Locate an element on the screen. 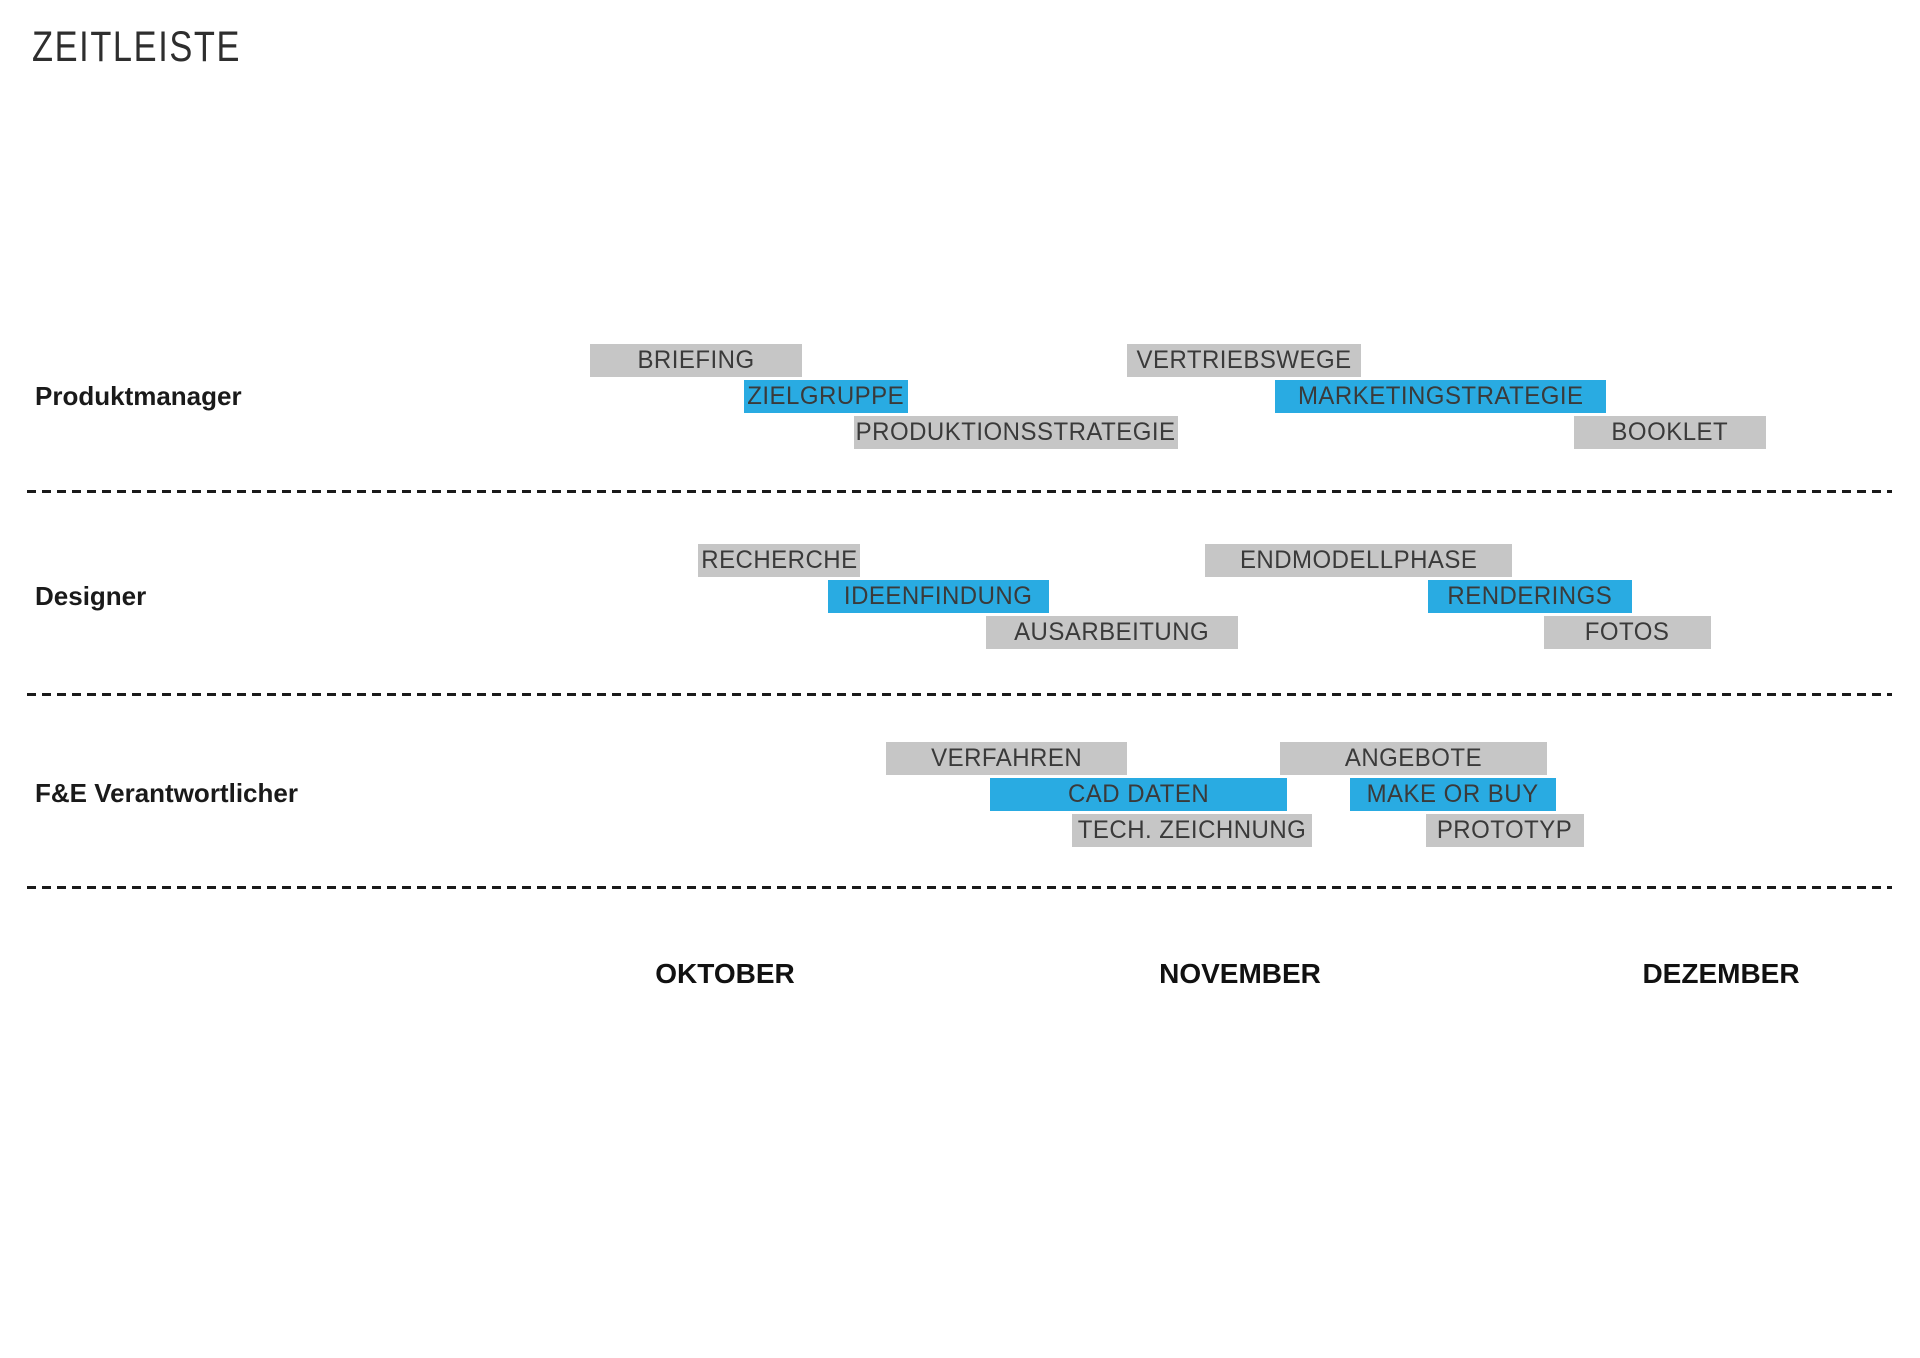  timeline-bar: MARKETINGSTRATEGIE is located at coordinates (1440, 396).